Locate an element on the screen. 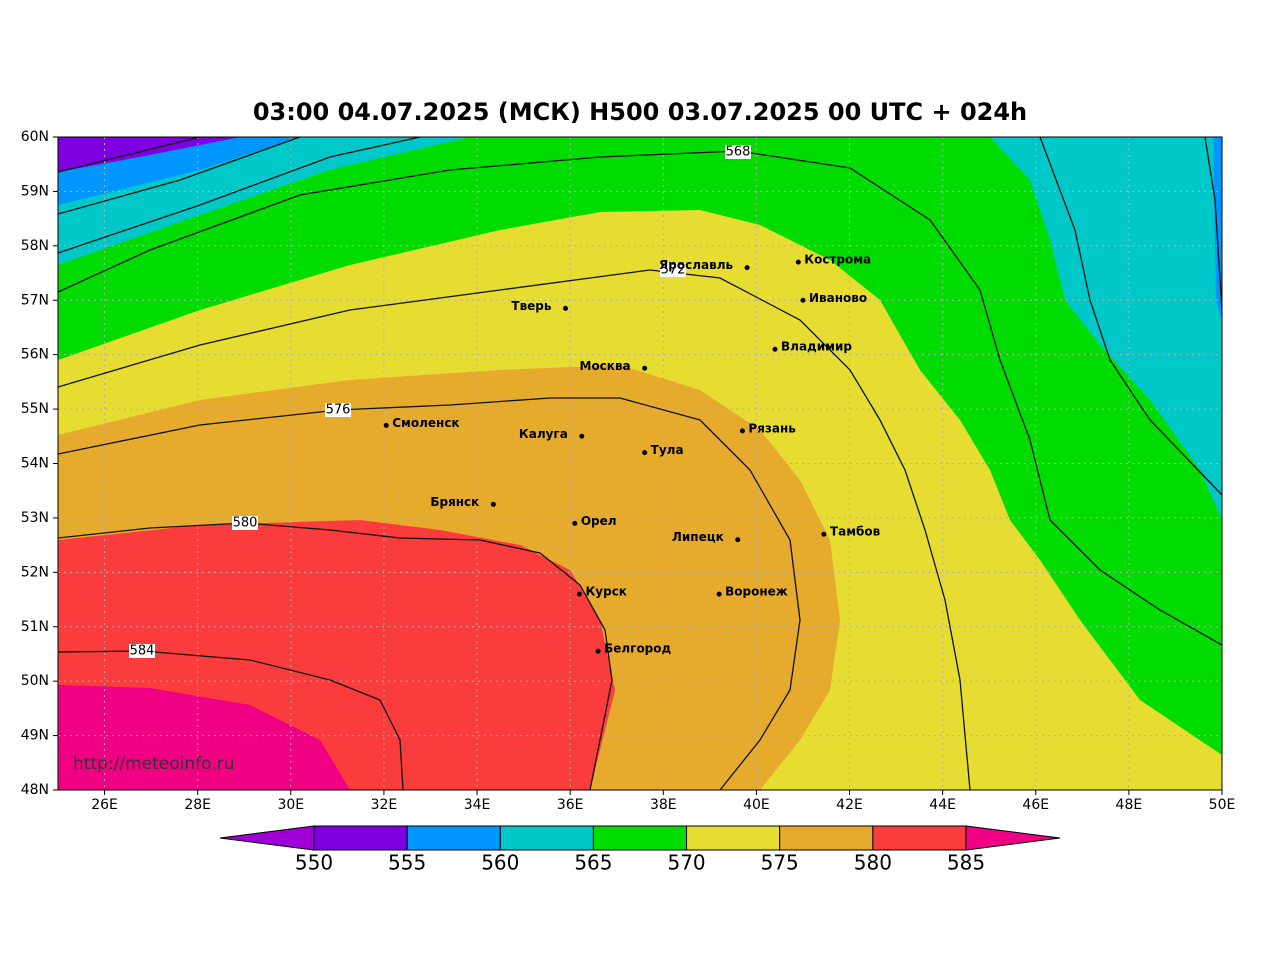  city-label: Москва is located at coordinates (605, 366).